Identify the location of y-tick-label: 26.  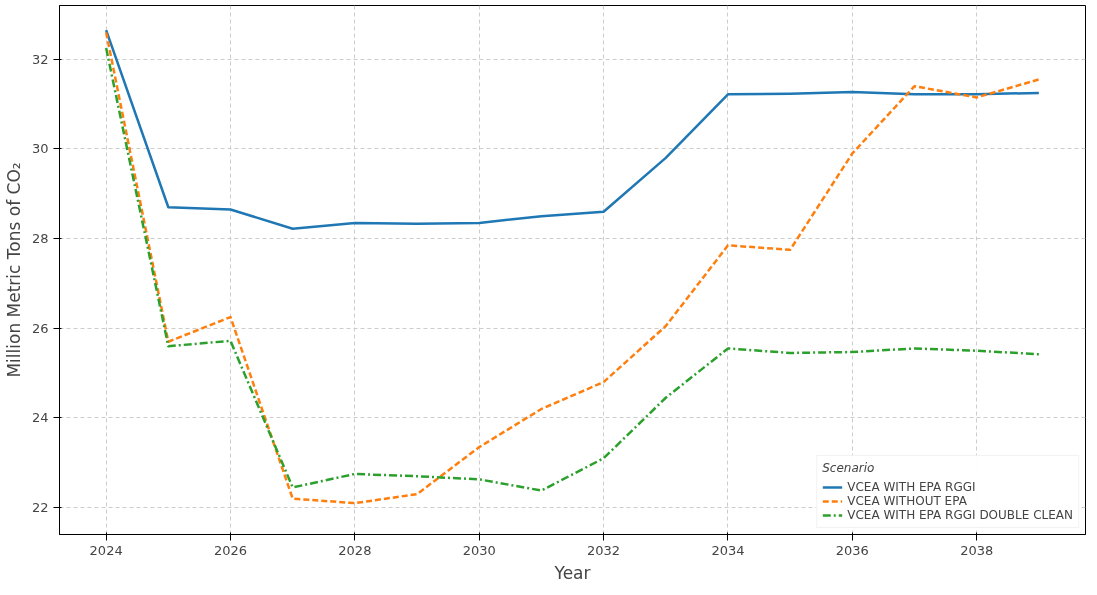
(40, 328).